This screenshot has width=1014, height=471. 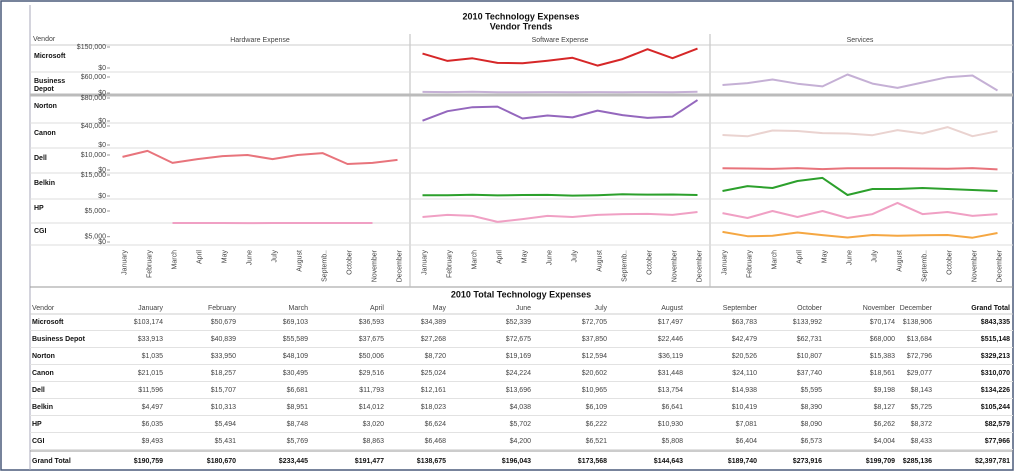 What do you see at coordinates (153, 424) in the screenshot?
I see `table-cell: $6,035` at bounding box center [153, 424].